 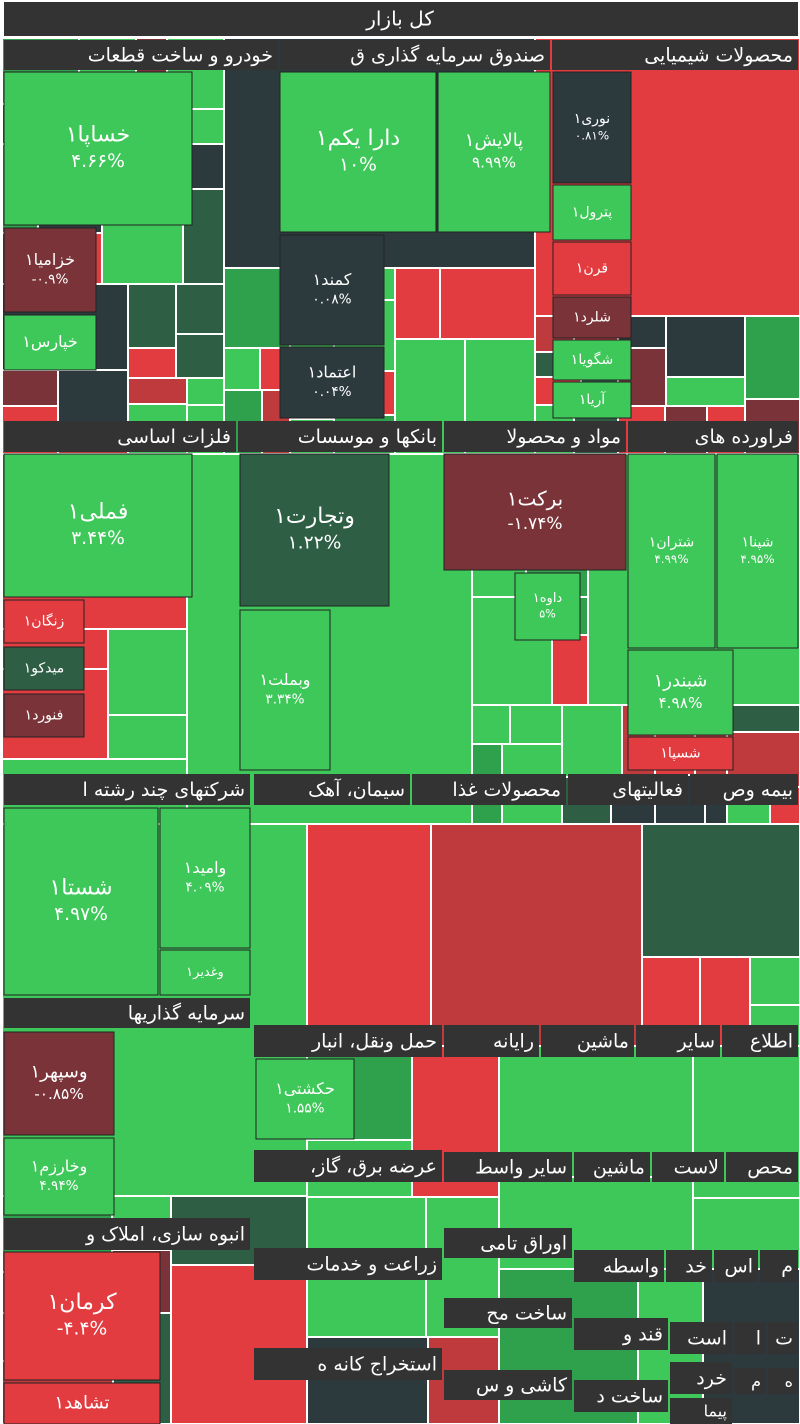 I want to click on sector-label: ا, so click(x=758, y=1339).